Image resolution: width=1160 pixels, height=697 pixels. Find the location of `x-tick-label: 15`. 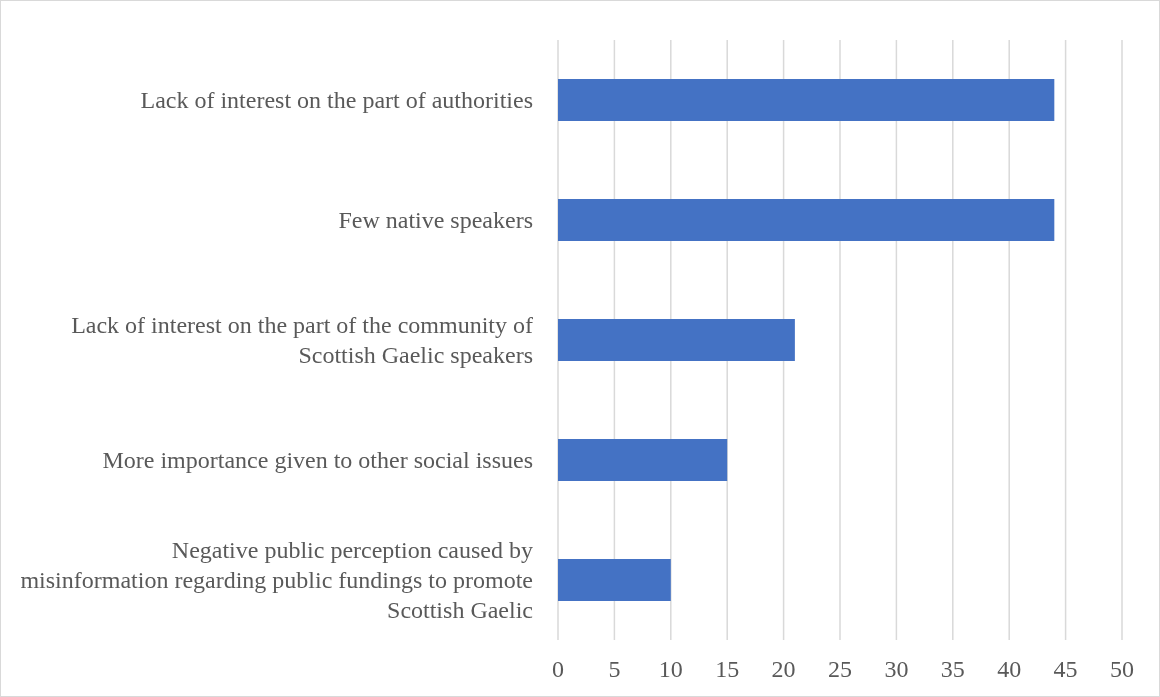

x-tick-label: 15 is located at coordinates (727, 669).